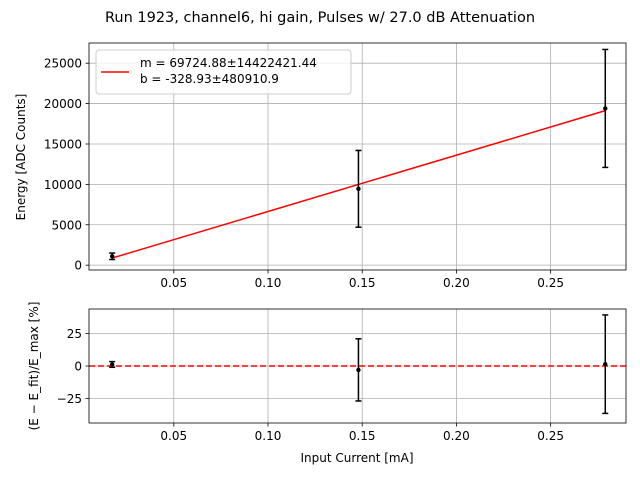 This screenshot has height=480, width=640. What do you see at coordinates (34, 366) in the screenshot?
I see `residual-y-axis-label: (E − E_fit)/E_max [%]` at bounding box center [34, 366].